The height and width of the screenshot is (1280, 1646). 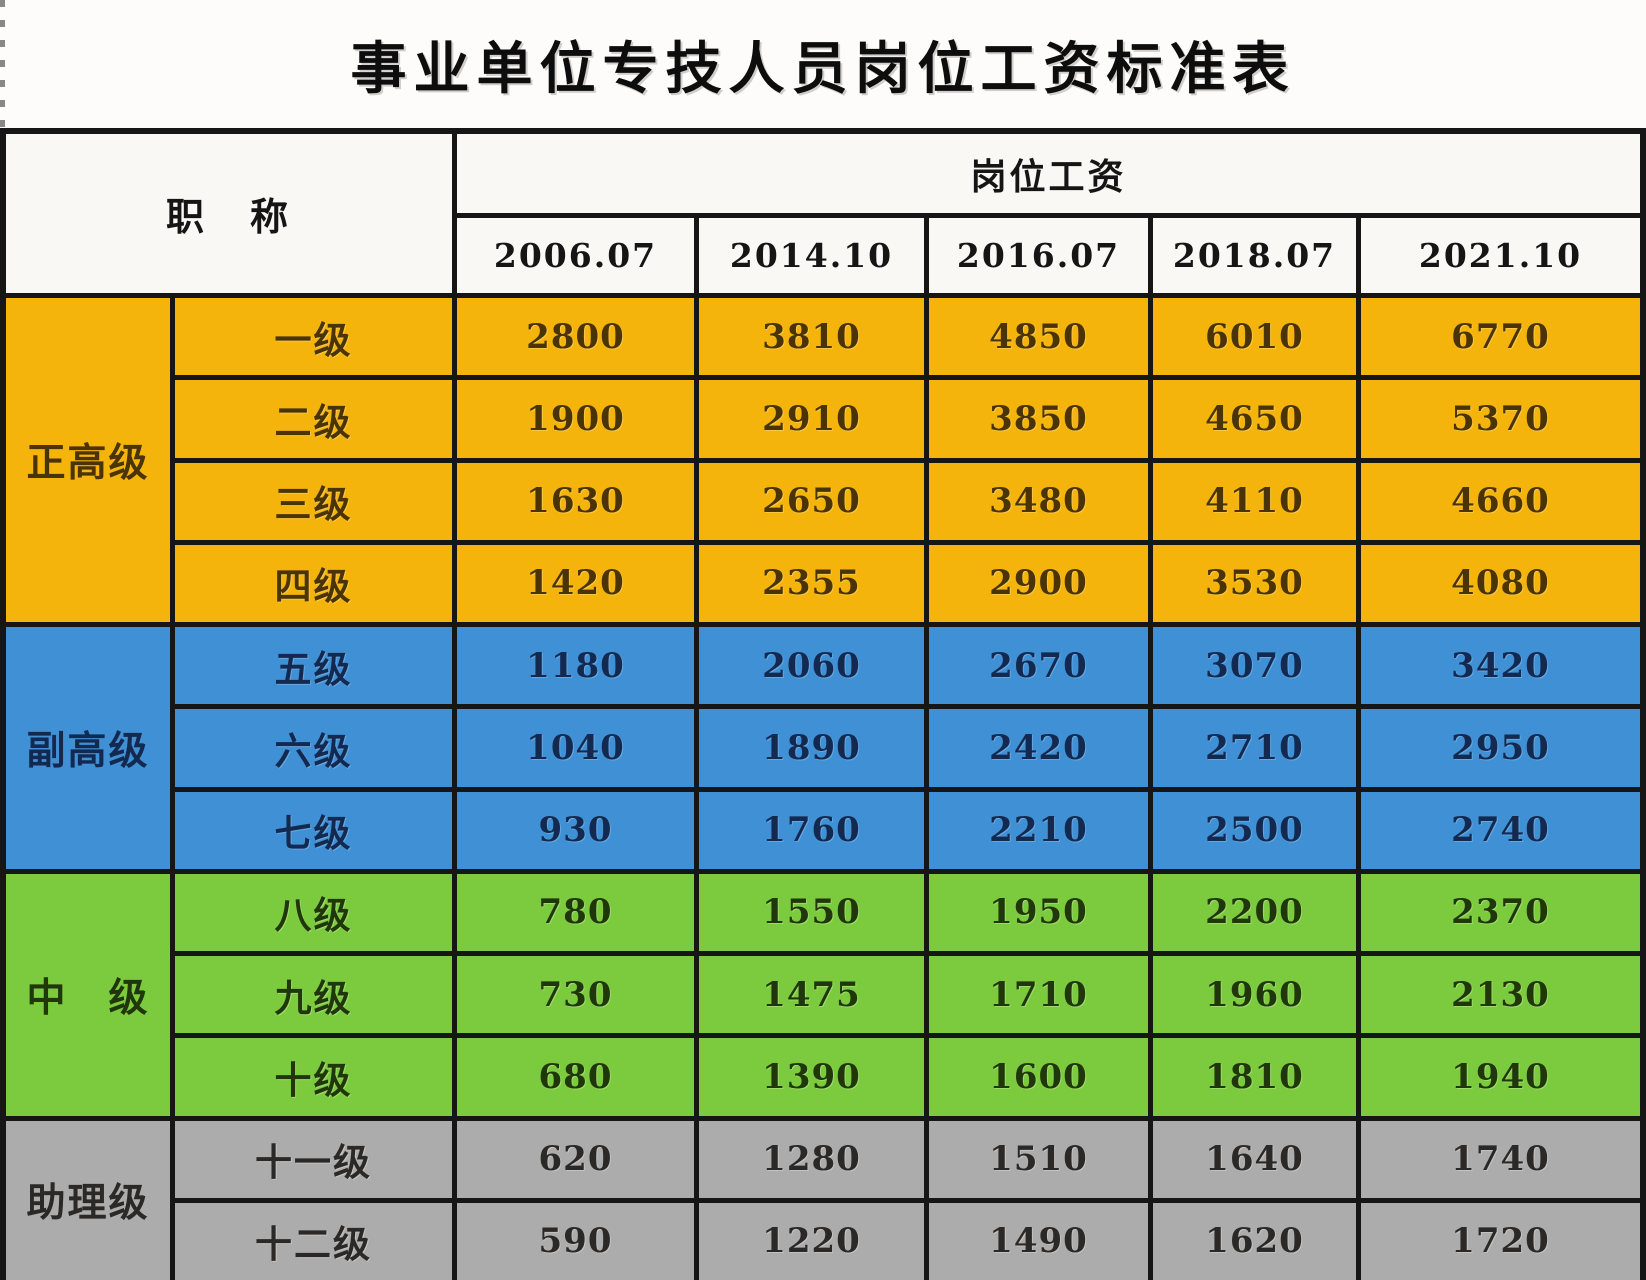 I want to click on salary-value-cell: 620, so click(x=575, y=1159).